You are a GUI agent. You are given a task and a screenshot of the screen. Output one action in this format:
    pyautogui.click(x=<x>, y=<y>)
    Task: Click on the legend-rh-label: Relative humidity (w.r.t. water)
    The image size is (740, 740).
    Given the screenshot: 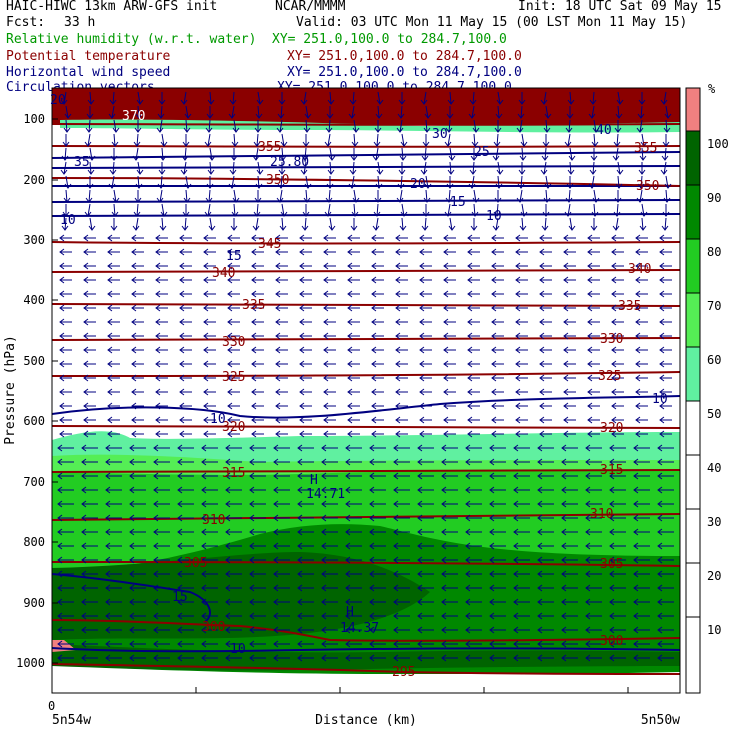 What is the action you would take?
    pyautogui.click(x=131, y=39)
    